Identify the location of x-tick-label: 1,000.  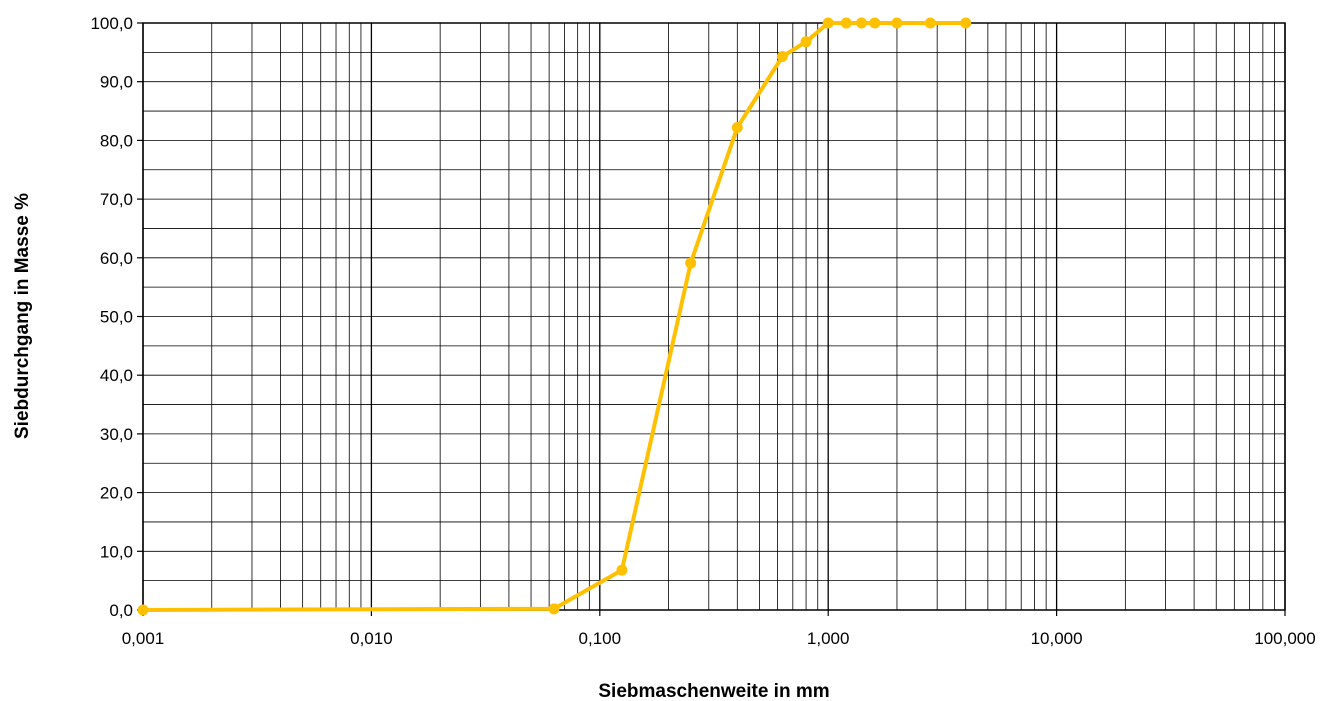
(828, 638).